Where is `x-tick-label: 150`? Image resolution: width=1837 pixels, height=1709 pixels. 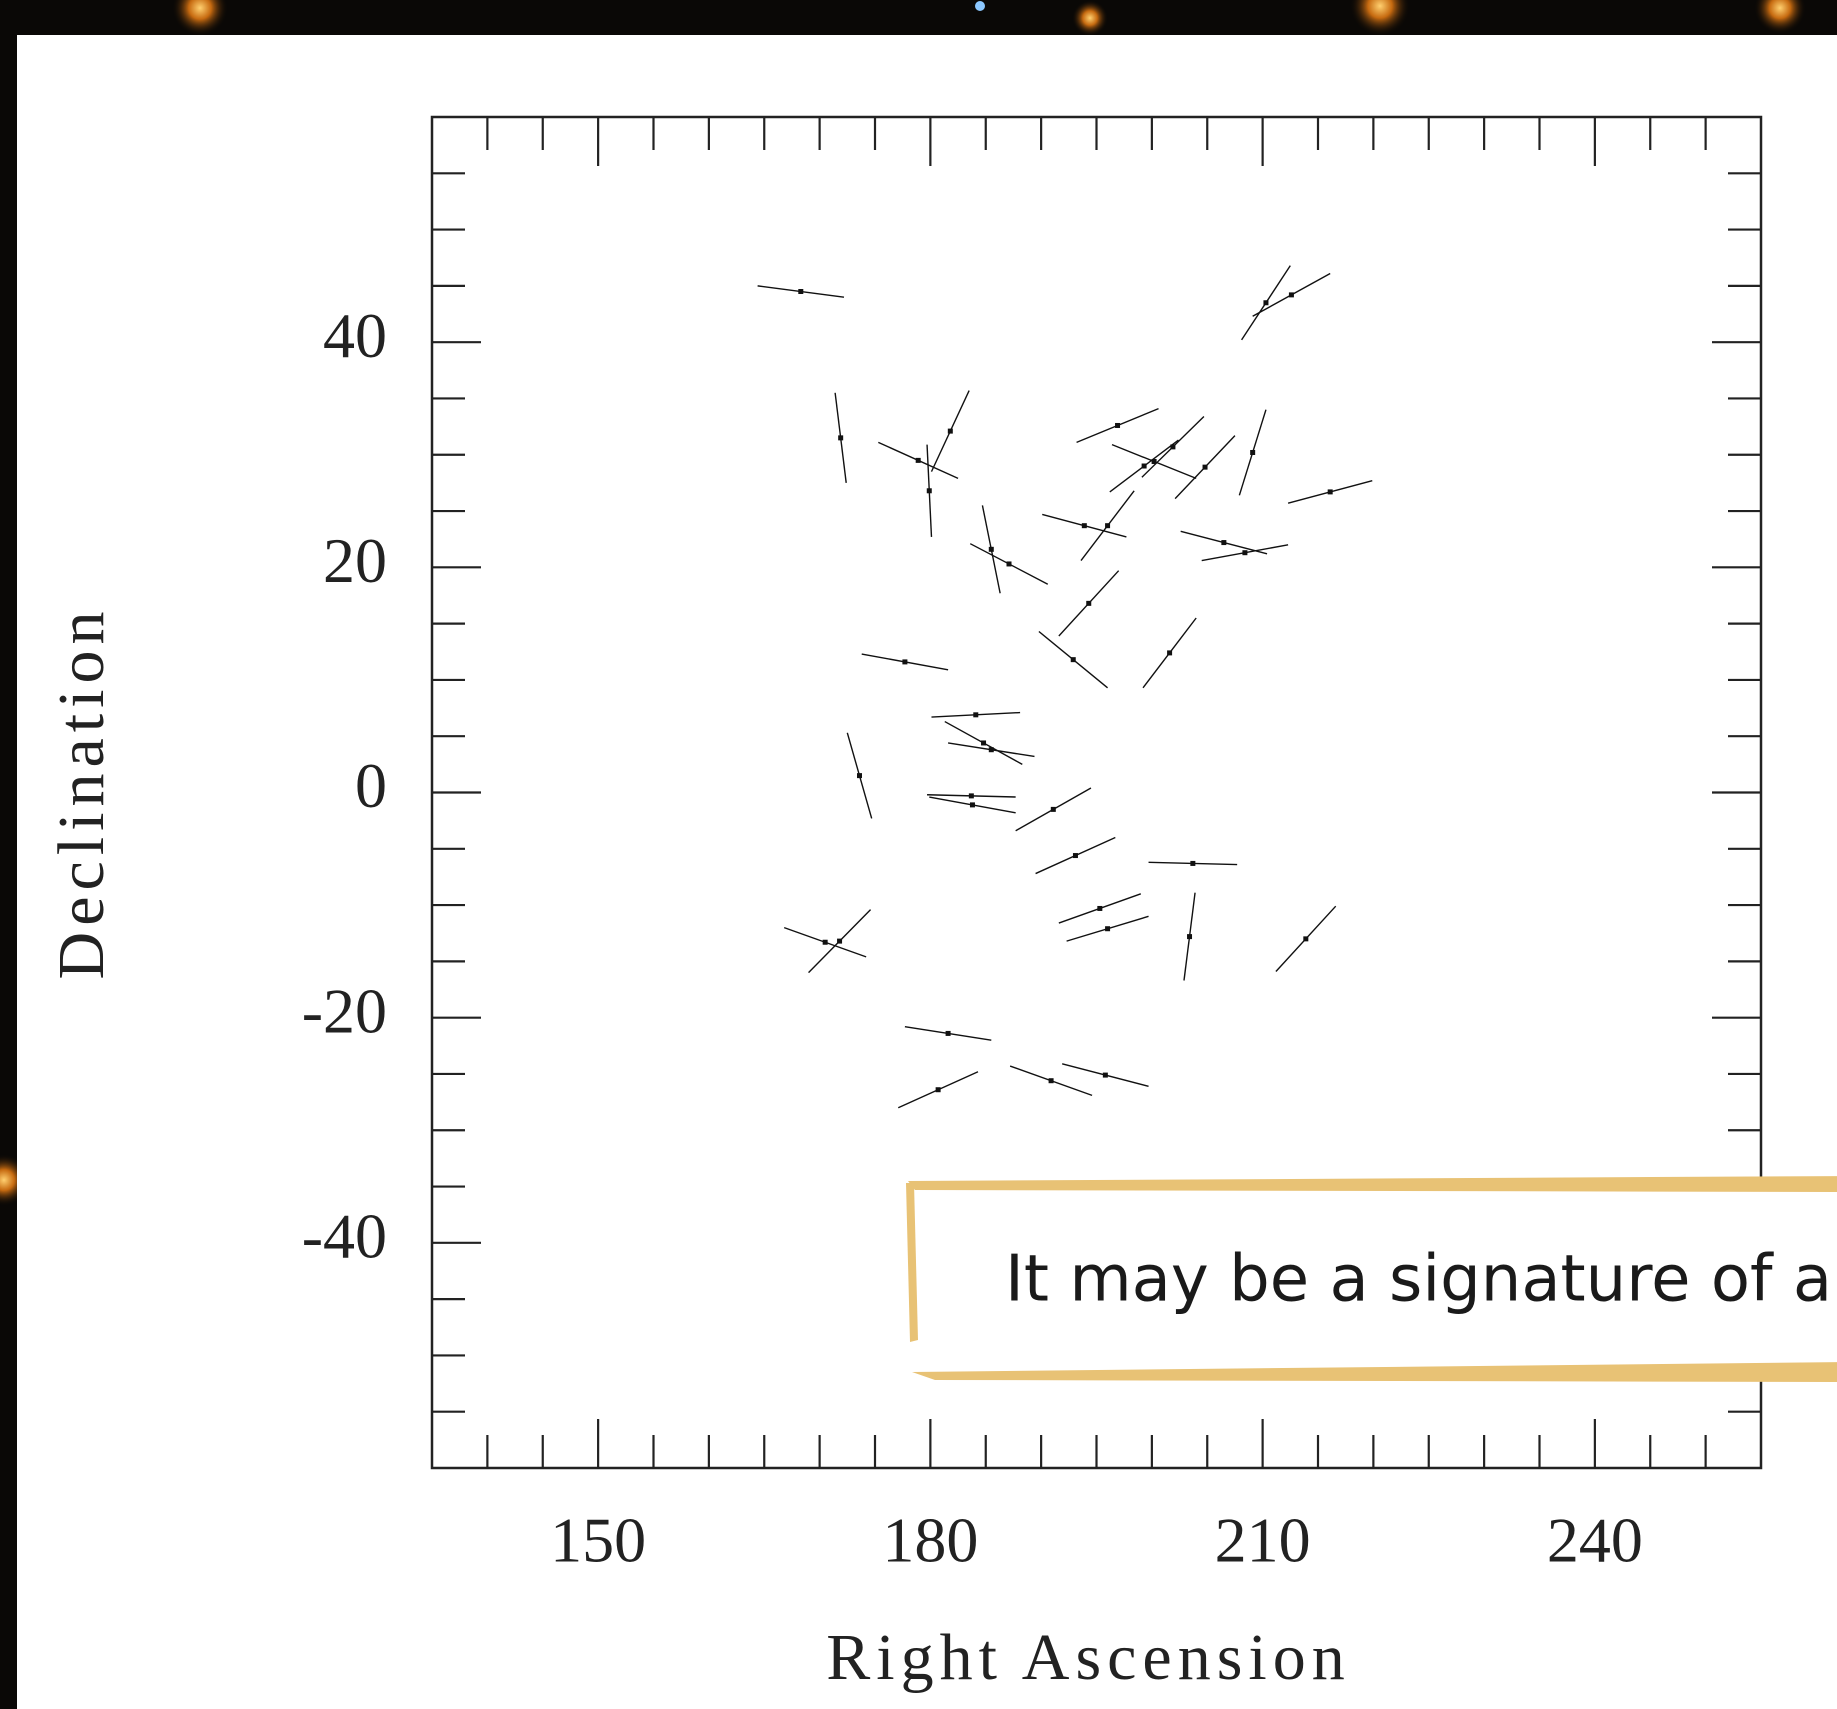
x-tick-label: 150 is located at coordinates (598, 1540).